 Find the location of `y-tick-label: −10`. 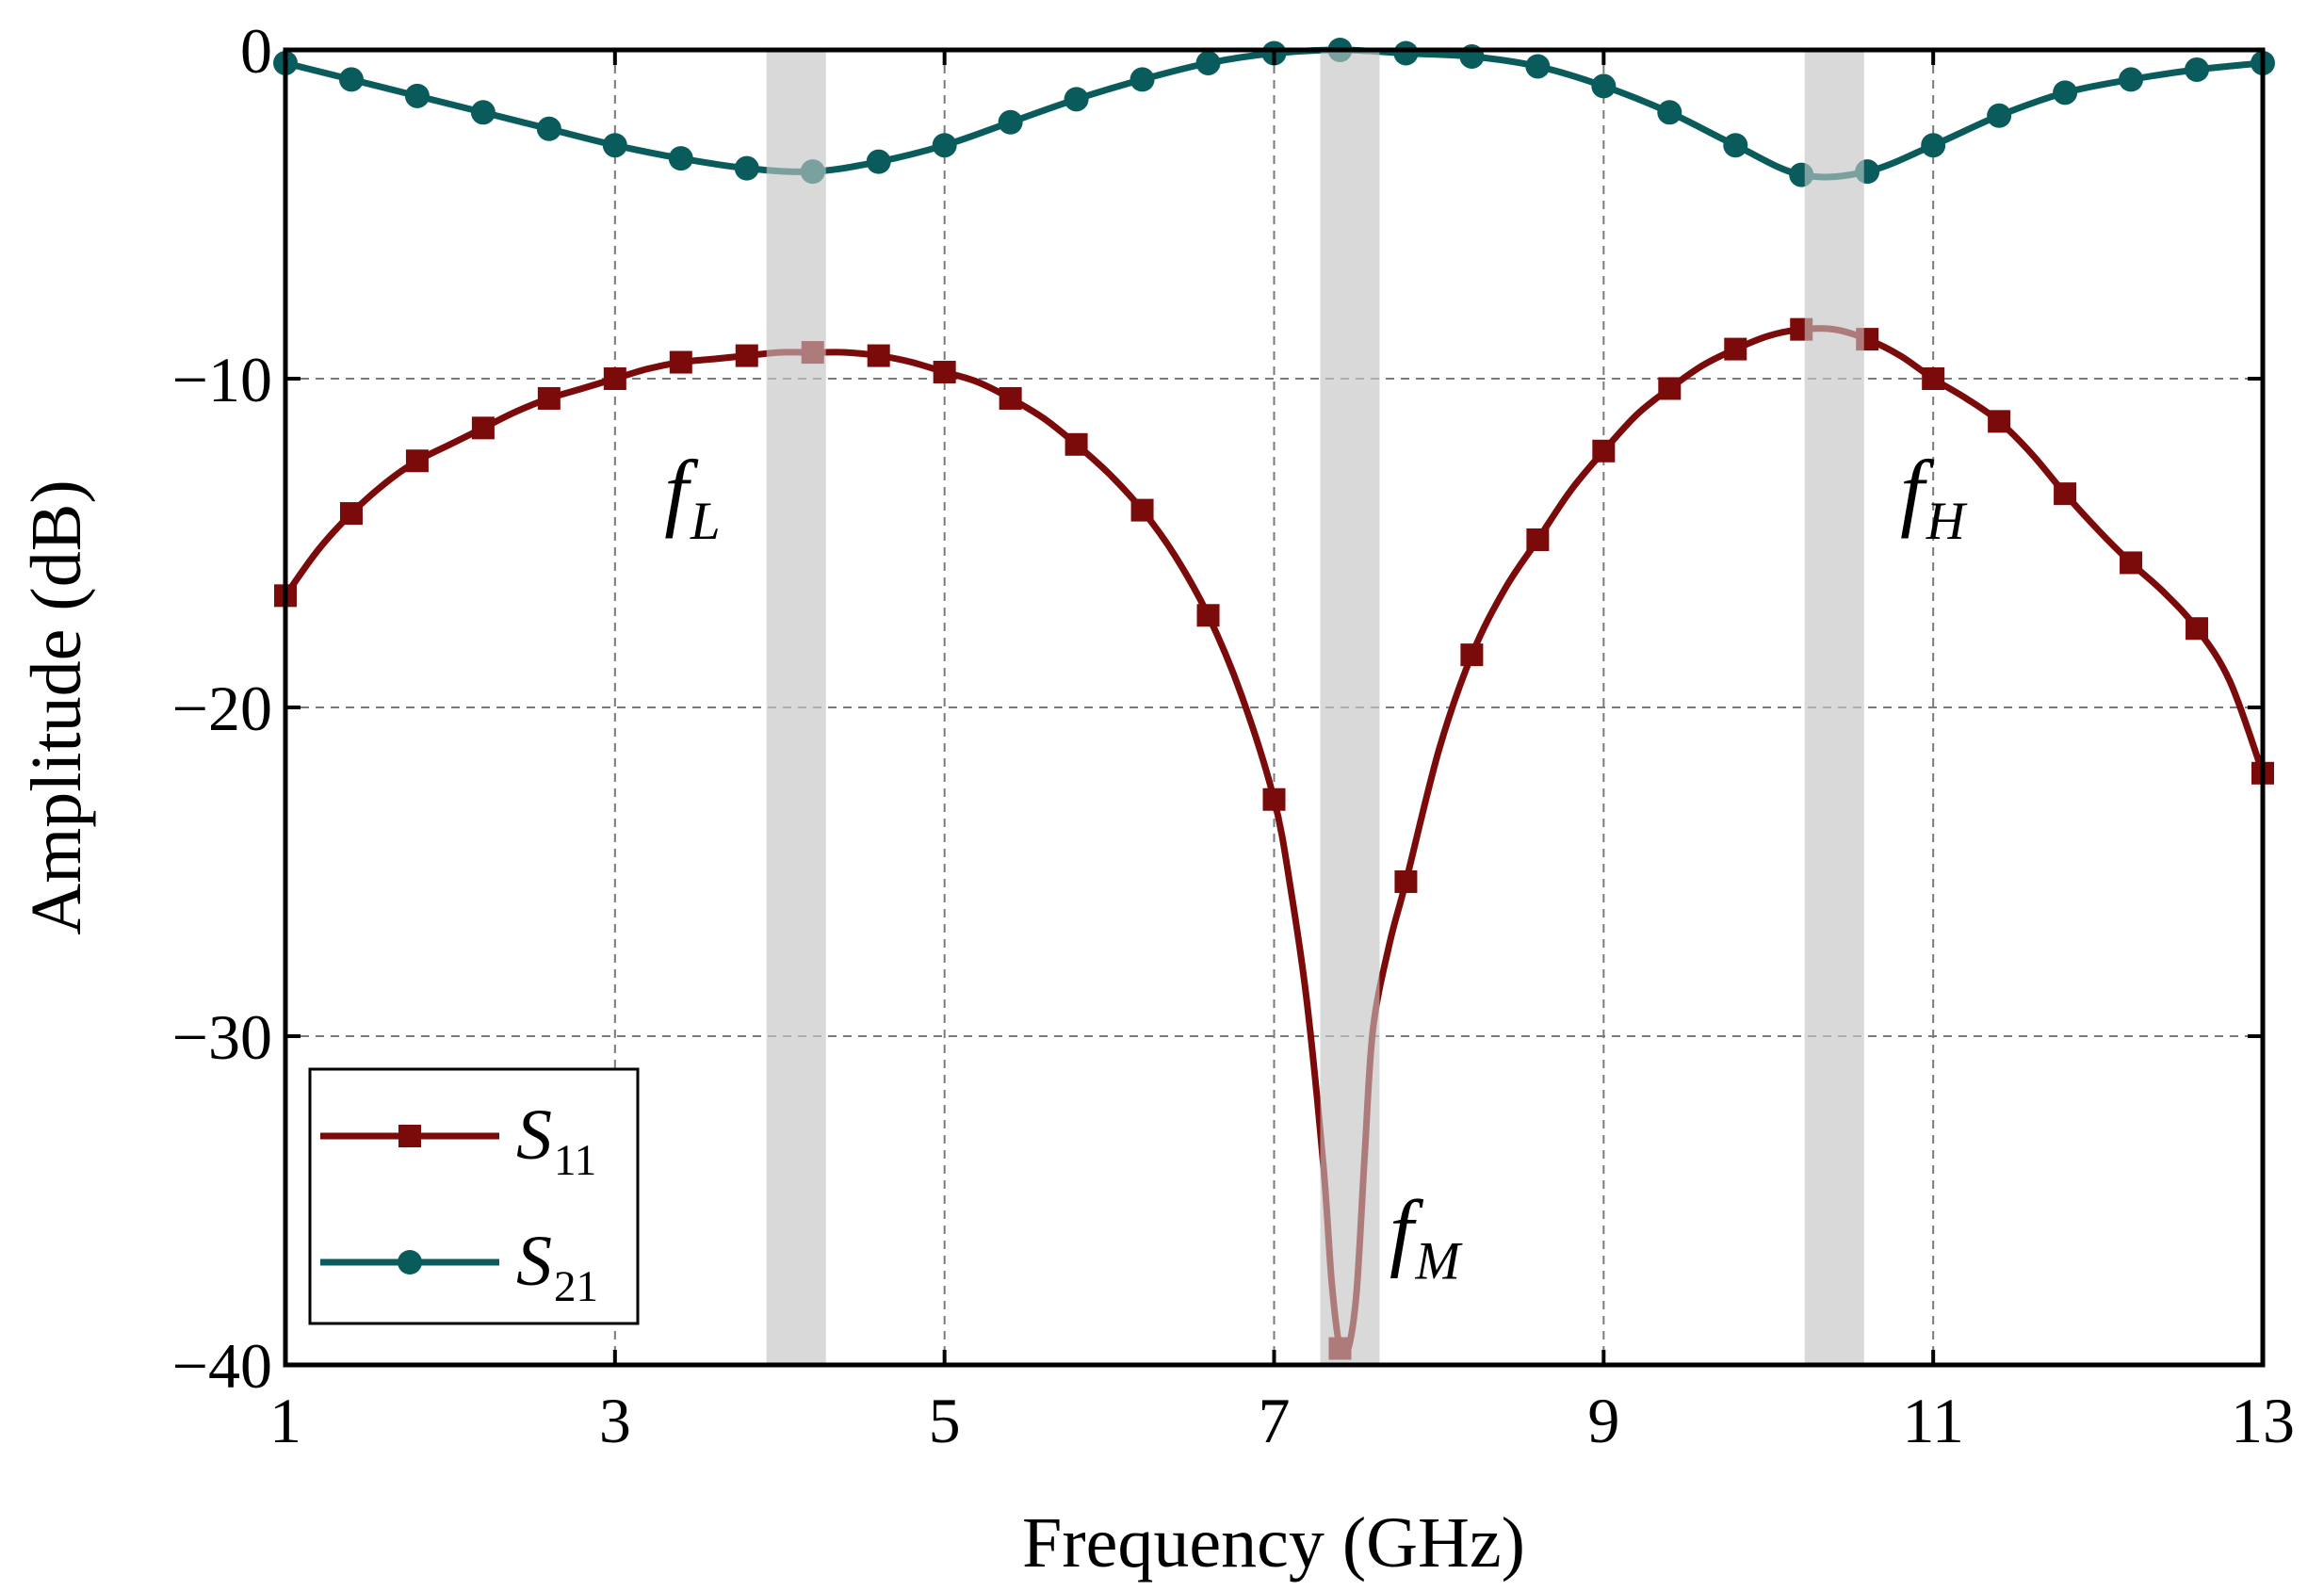

y-tick-label: −10 is located at coordinates (222, 379).